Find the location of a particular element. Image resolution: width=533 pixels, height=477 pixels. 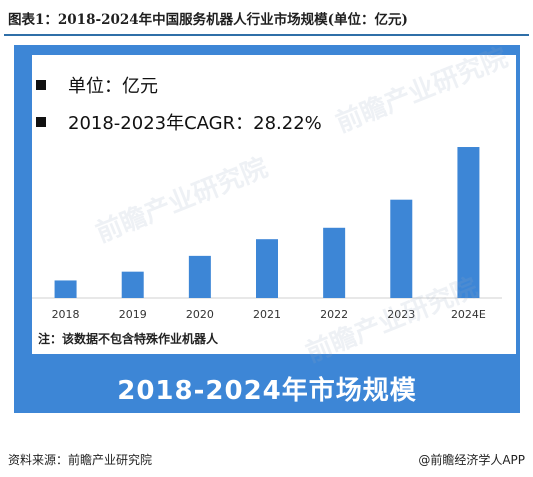

x-tick-label: 2024E is located at coordinates (468, 314).